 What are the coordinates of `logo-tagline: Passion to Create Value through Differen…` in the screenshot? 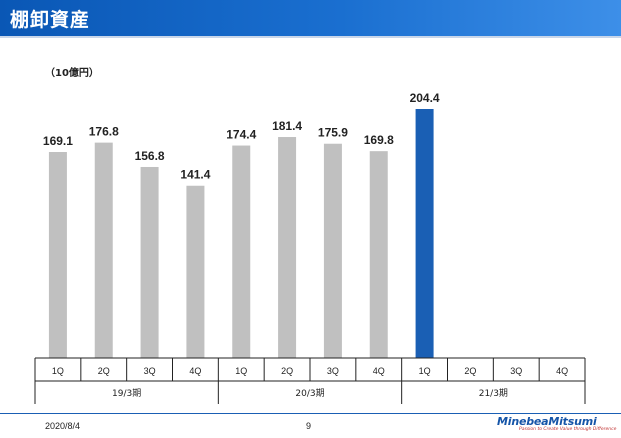 It's located at (568, 429).